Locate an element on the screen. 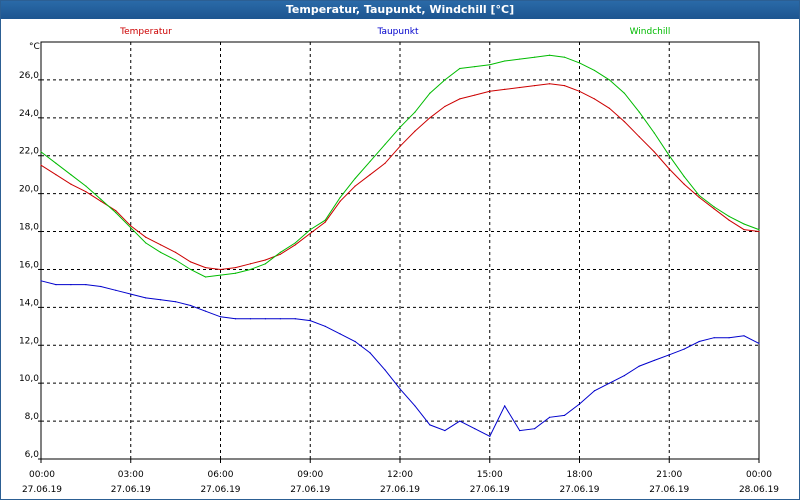 Image resolution: width=800 pixels, height=500 pixels. x-tick-time: 00:00 is located at coordinates (42, 475).